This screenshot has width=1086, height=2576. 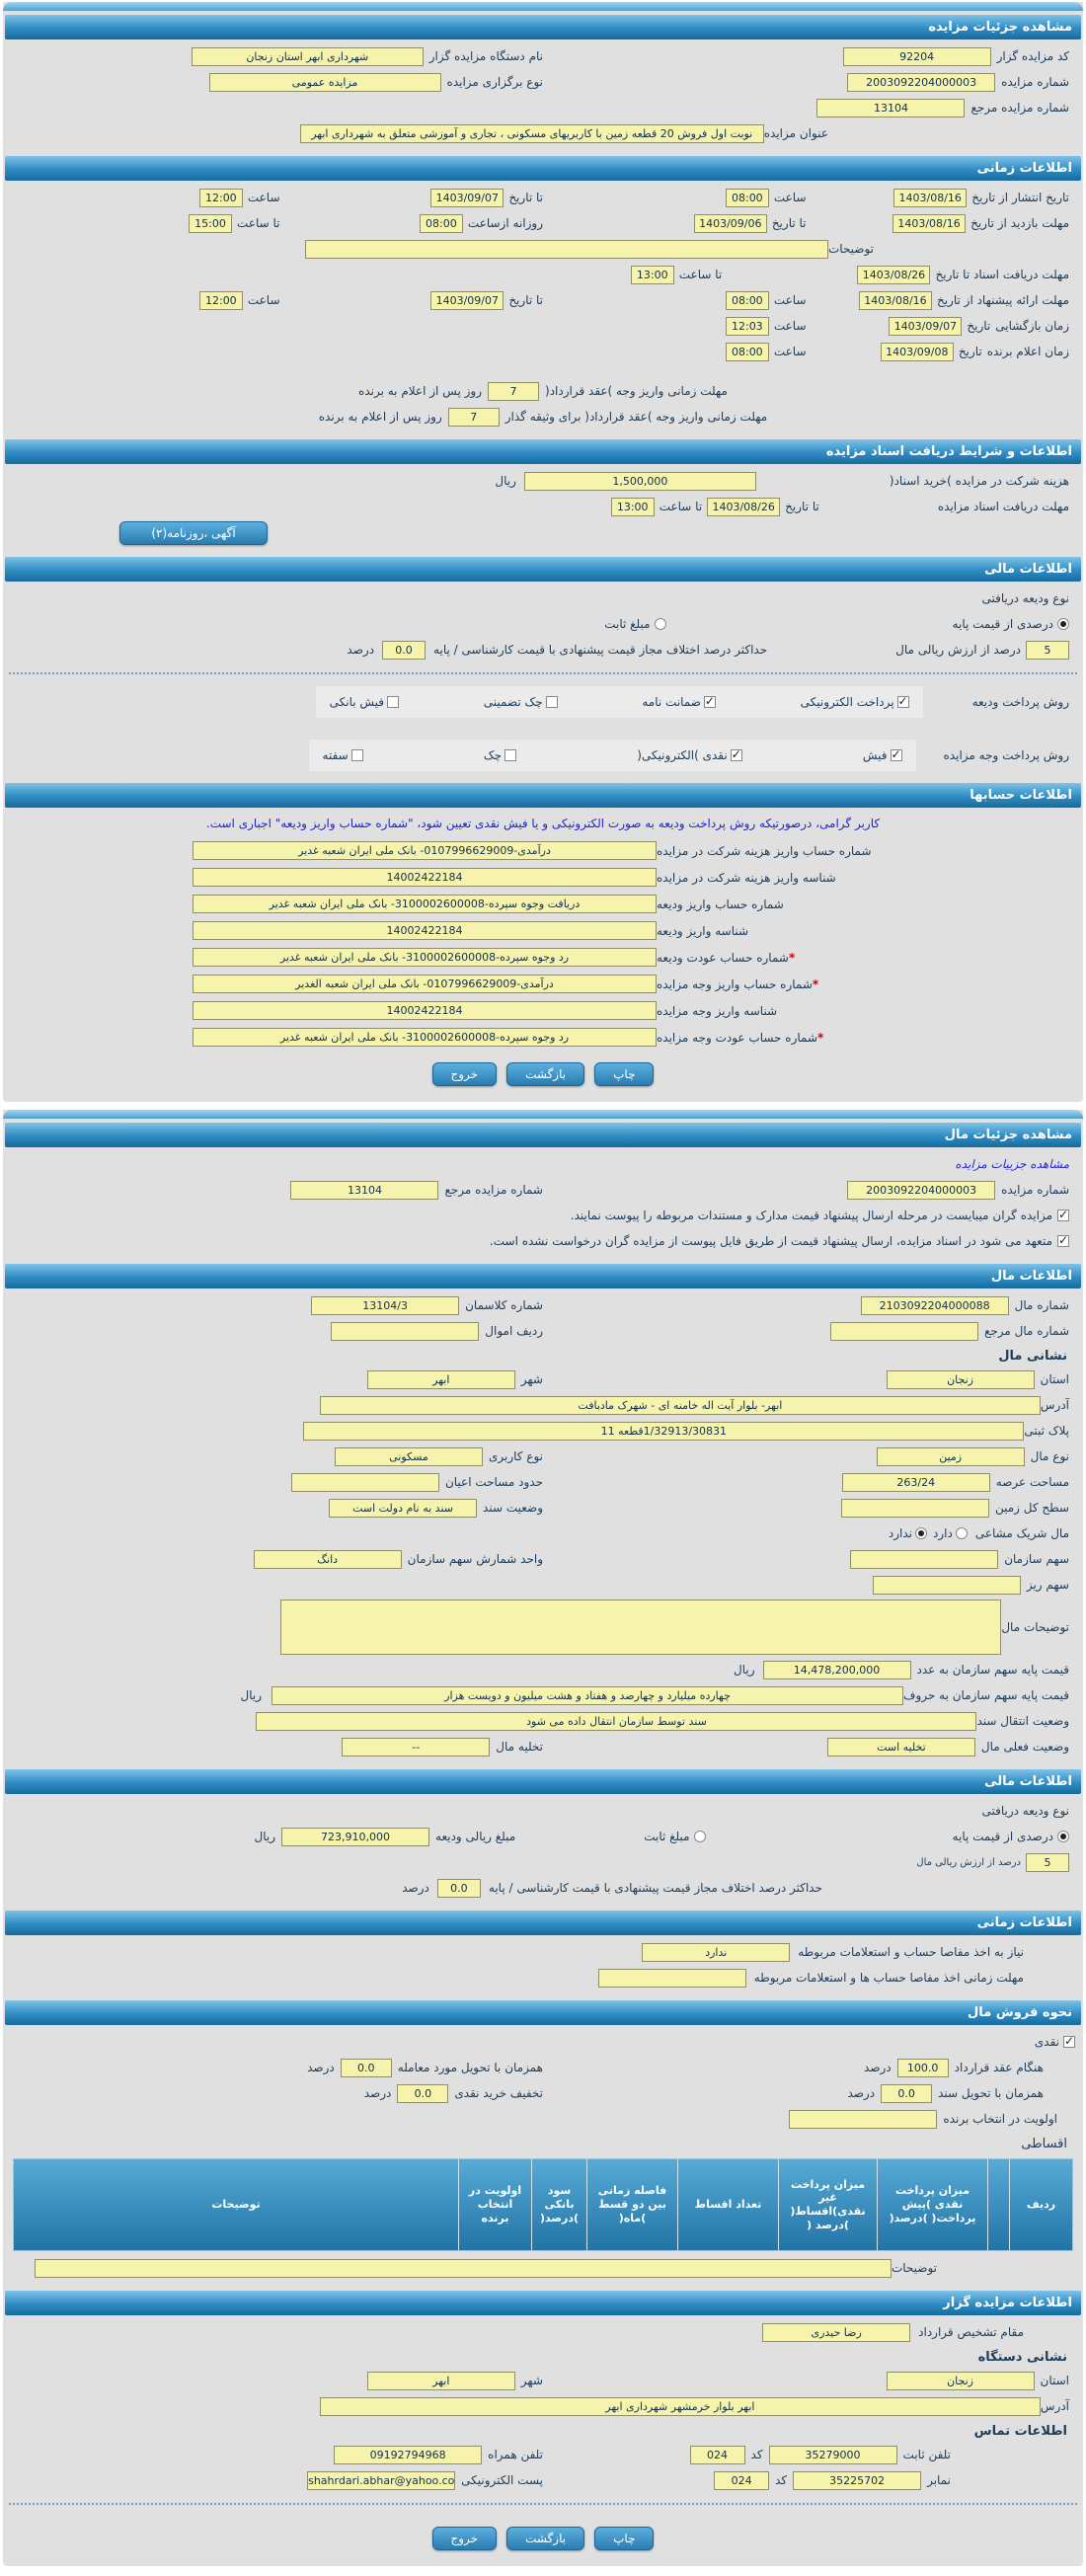 I want to click on electronic-payment-checkbox, so click(x=903, y=701).